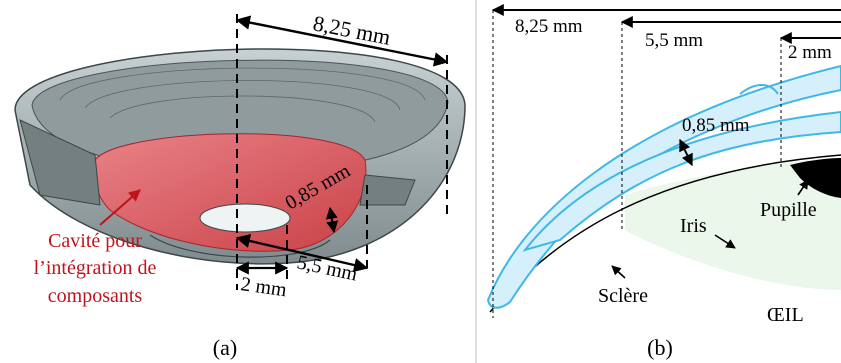 This screenshot has width=841, height=363. Describe the element at coordinates (618, 272) in the screenshot. I see `sclera-pointer-arrow` at that location.